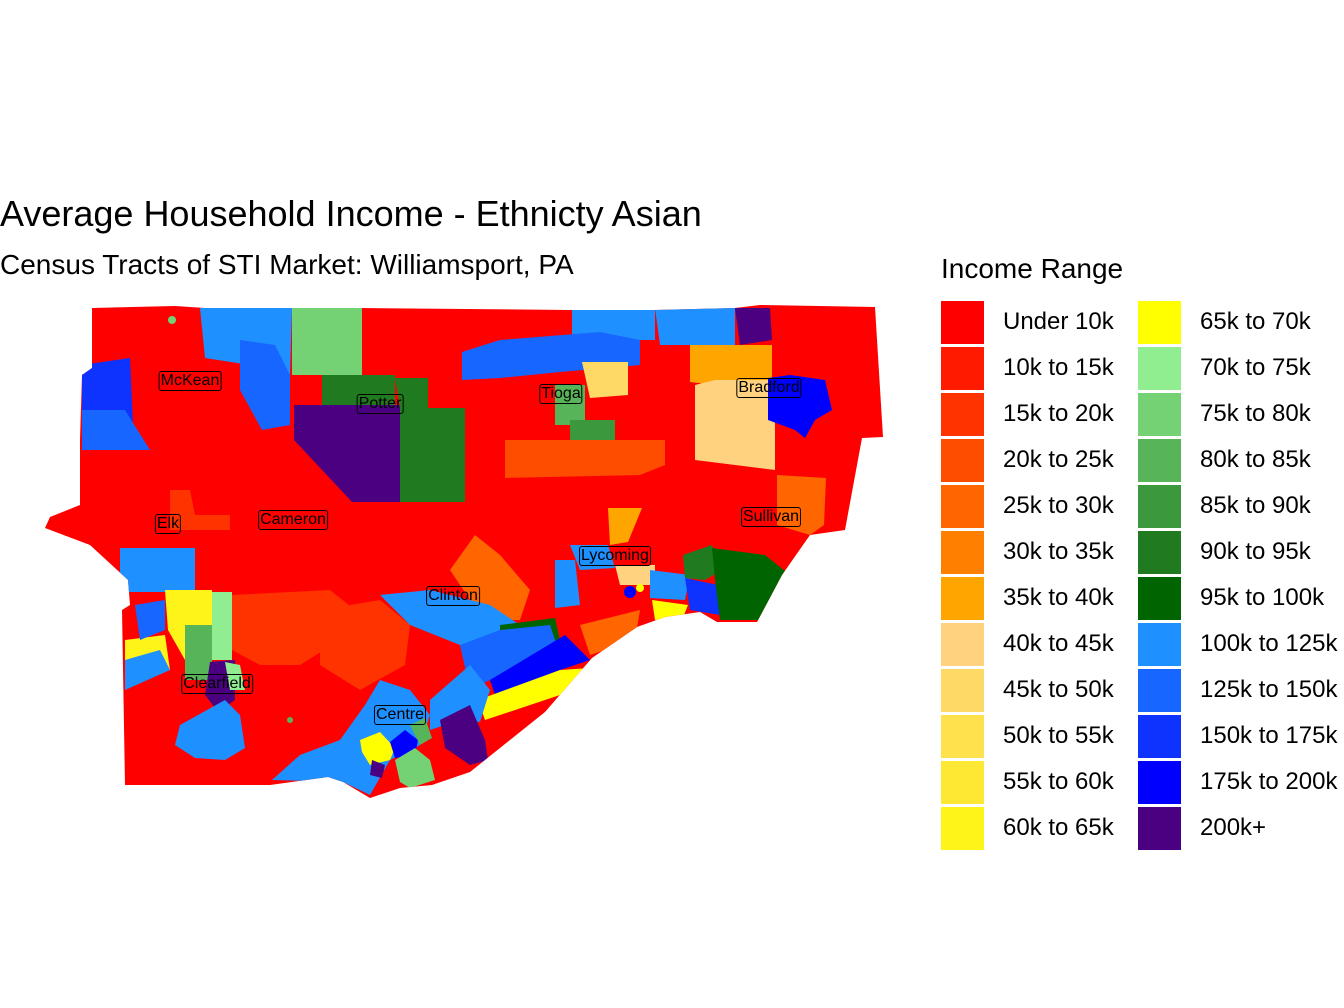 This screenshot has height=1008, width=1344. Describe the element at coordinates (1058, 597) in the screenshot. I see `legend-label: 35k to 40k` at that location.